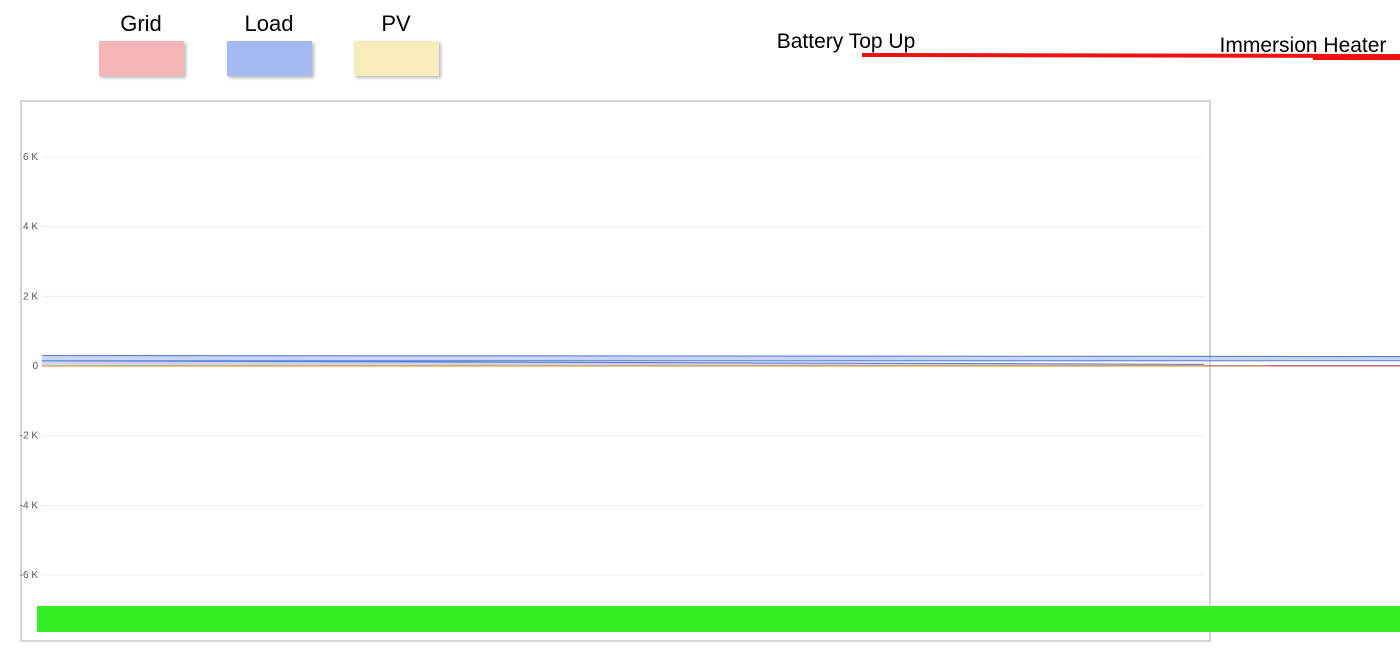 The image size is (1400, 670). Describe the element at coordinates (30, 157) in the screenshot. I see `y-tick-label: 6 K` at that location.